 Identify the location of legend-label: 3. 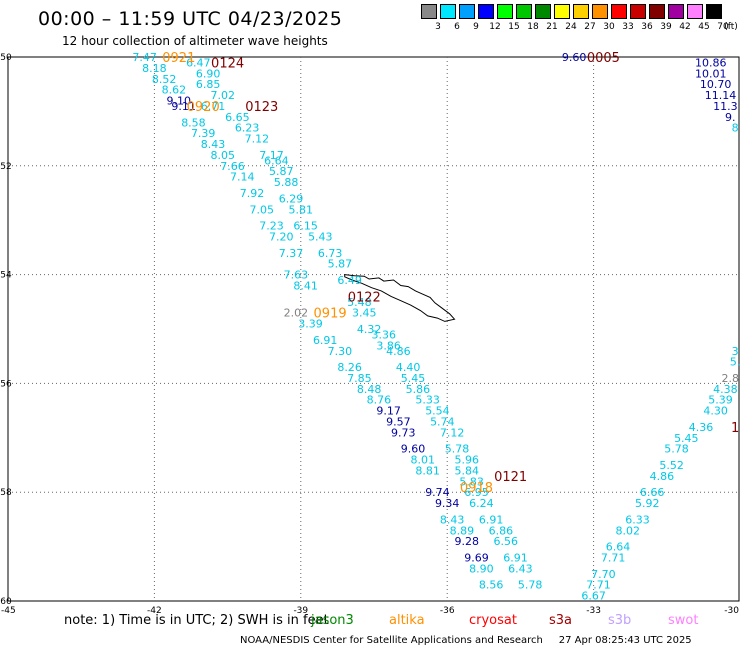
(438, 27).